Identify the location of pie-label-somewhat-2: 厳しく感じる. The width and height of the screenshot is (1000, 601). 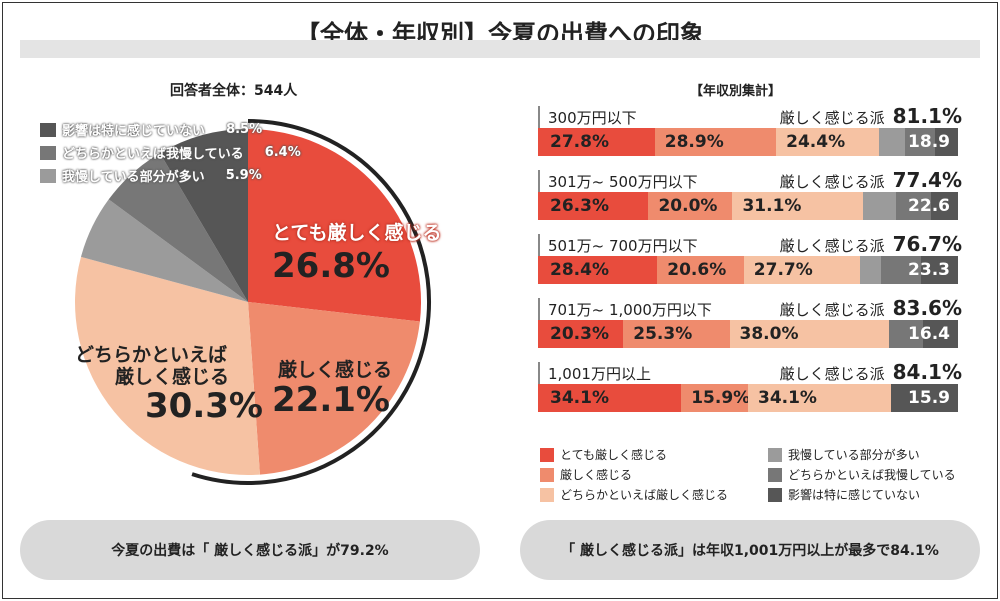
(172, 377).